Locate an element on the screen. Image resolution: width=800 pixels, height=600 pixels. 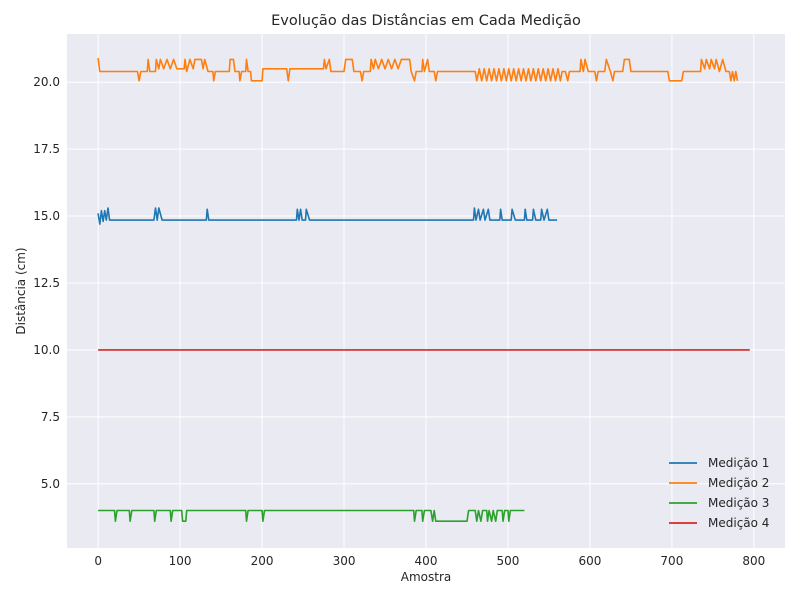
legend-label: Medição 4 is located at coordinates (738, 523).